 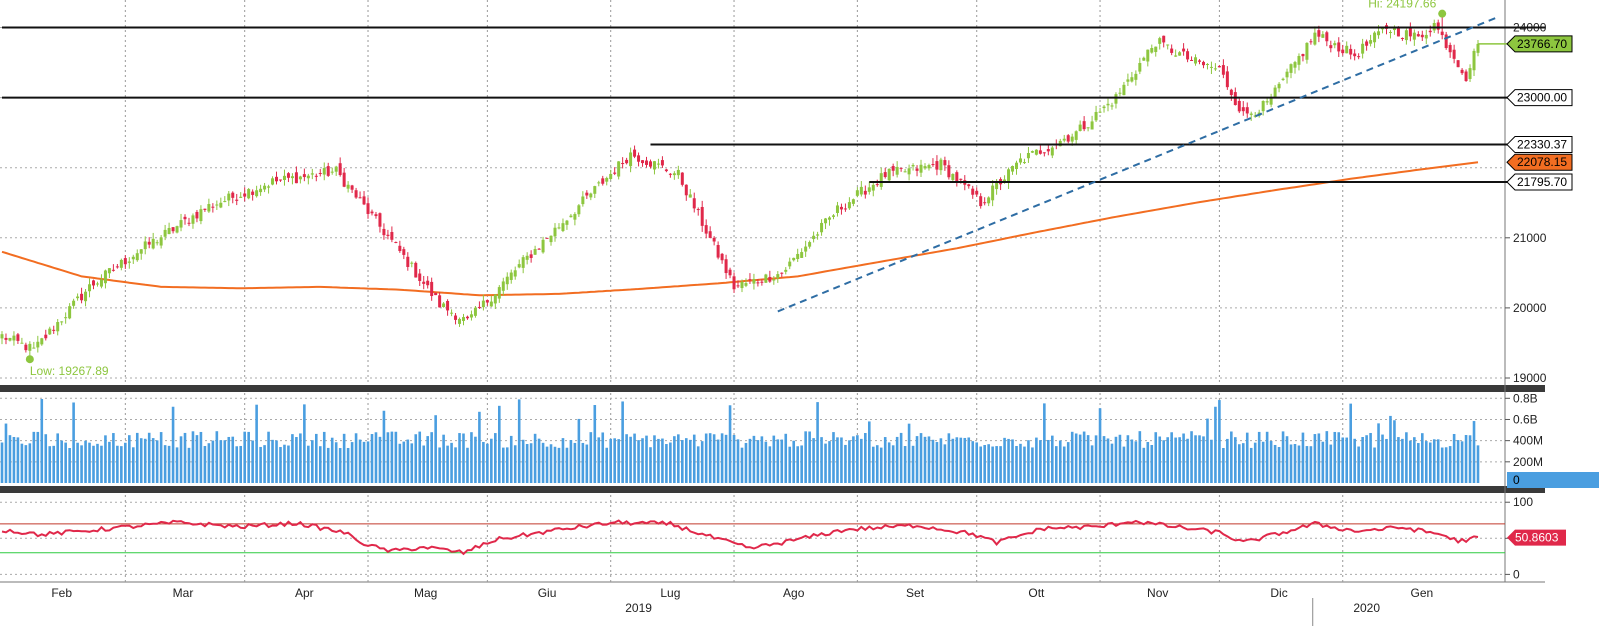 What do you see at coordinates (69, 371) in the screenshot?
I see `low-label: Low: 19267.89` at bounding box center [69, 371].